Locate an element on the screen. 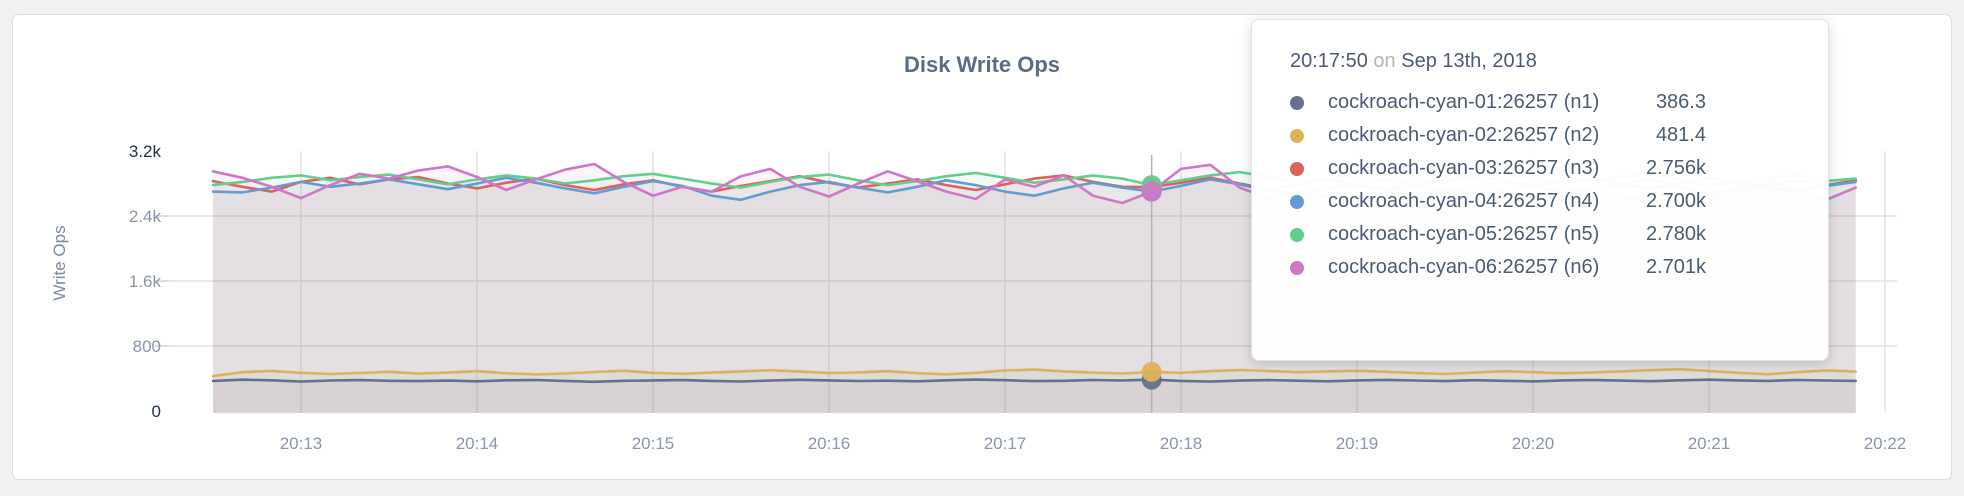 The image size is (1964, 496). x-tick-label: 20:20 is located at coordinates (1533, 443).